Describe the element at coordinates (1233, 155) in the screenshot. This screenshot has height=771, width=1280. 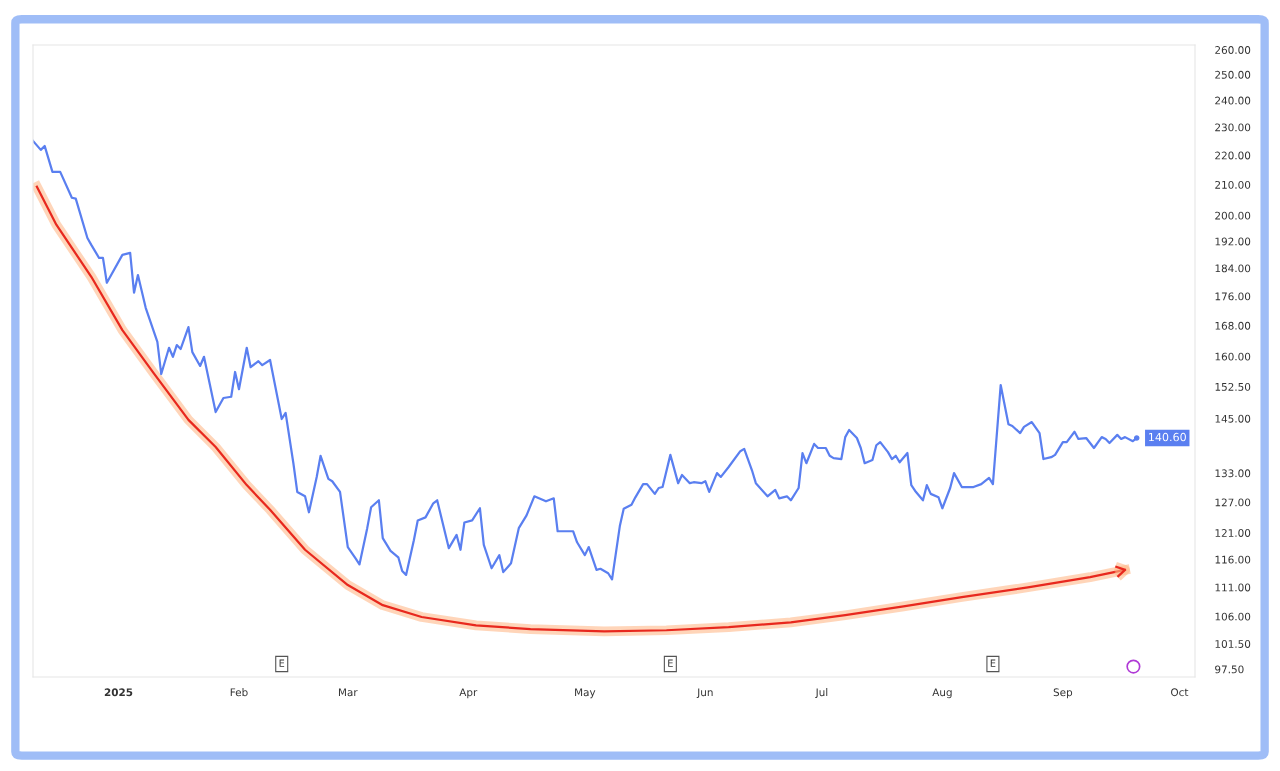
I see `y-tick-label: 220.00` at that location.